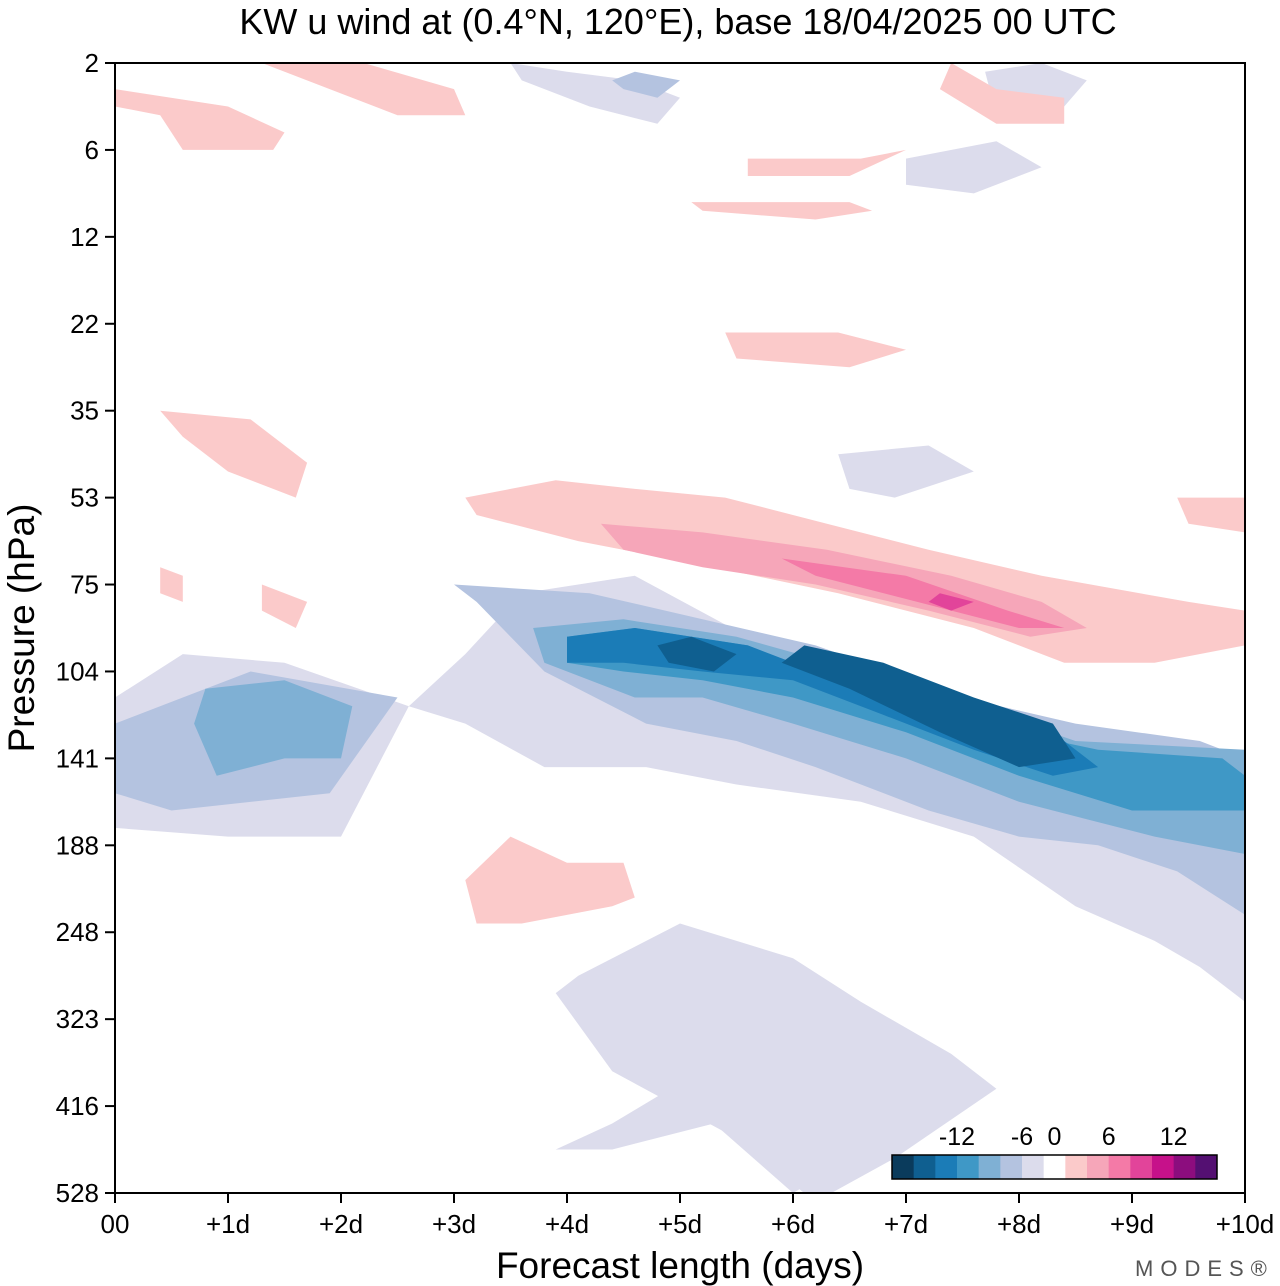  Describe the element at coordinates (1204, 1268) in the screenshot. I see `brand-logo: MODES®` at that location.